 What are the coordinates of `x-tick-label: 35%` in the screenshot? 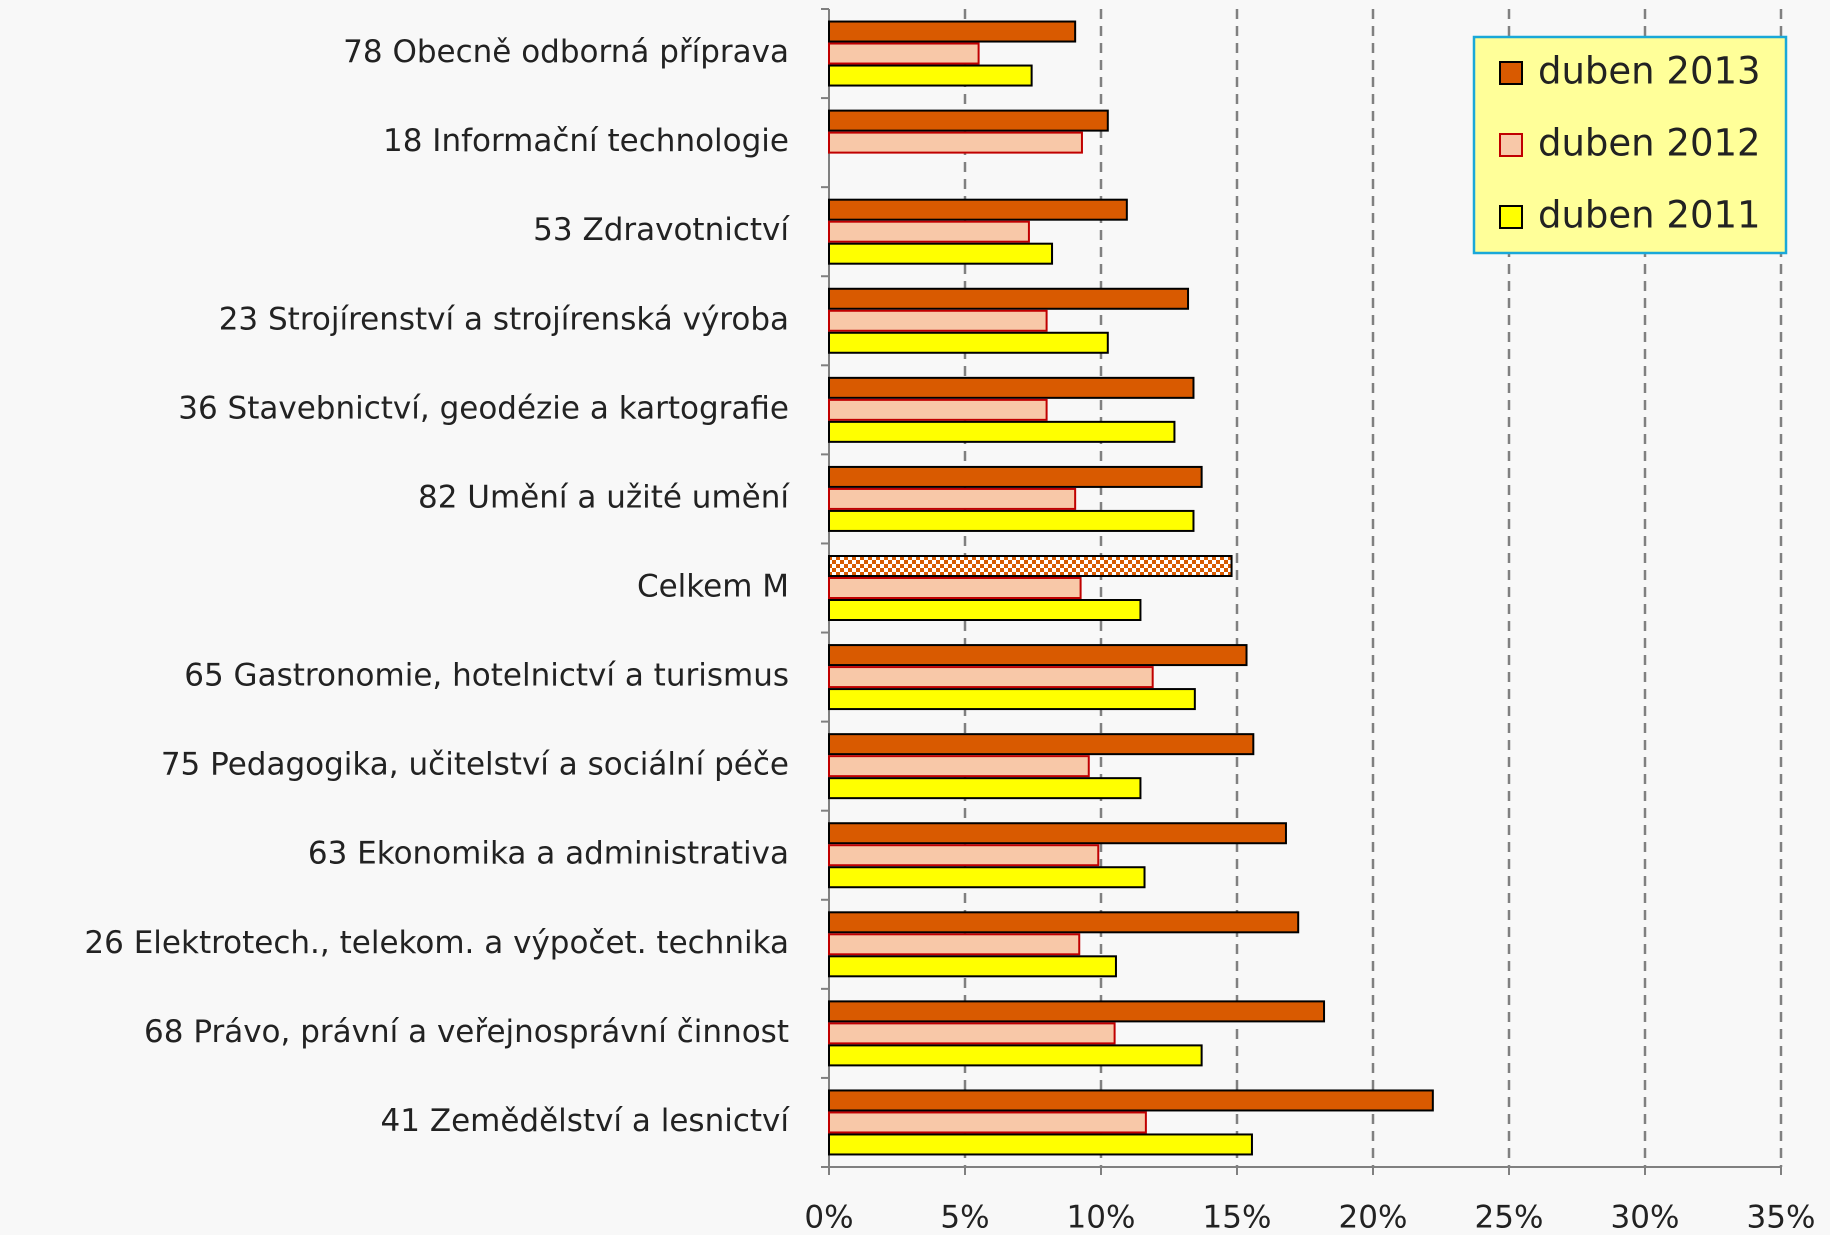 It's located at (1781, 1217).